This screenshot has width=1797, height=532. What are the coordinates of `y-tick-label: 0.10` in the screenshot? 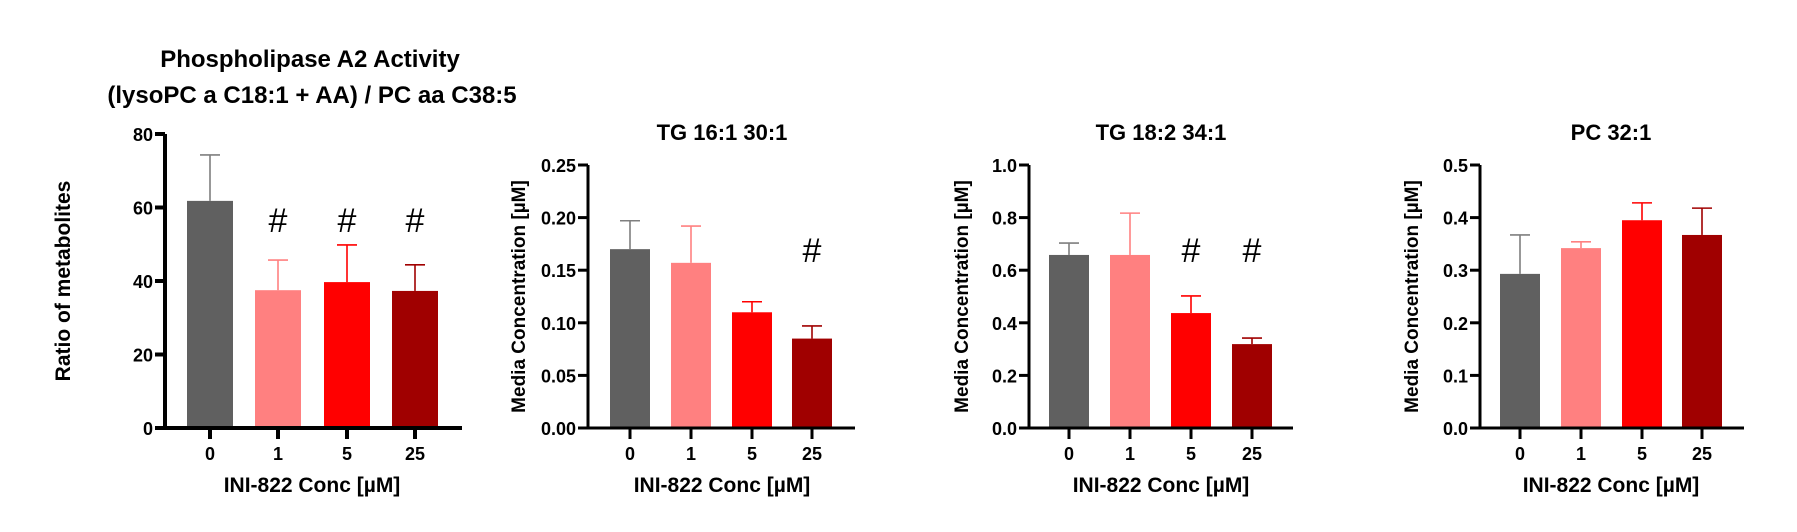 It's located at (558, 324).